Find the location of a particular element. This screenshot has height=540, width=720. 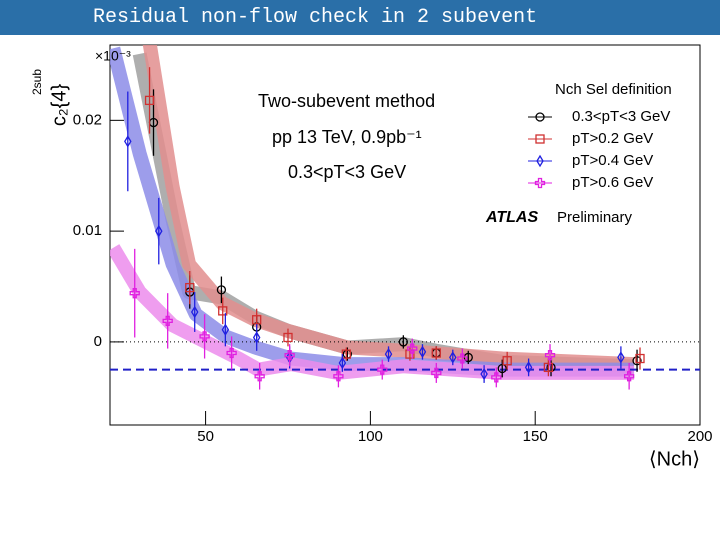

y-tick-label: 0.02 is located at coordinates (87, 119).